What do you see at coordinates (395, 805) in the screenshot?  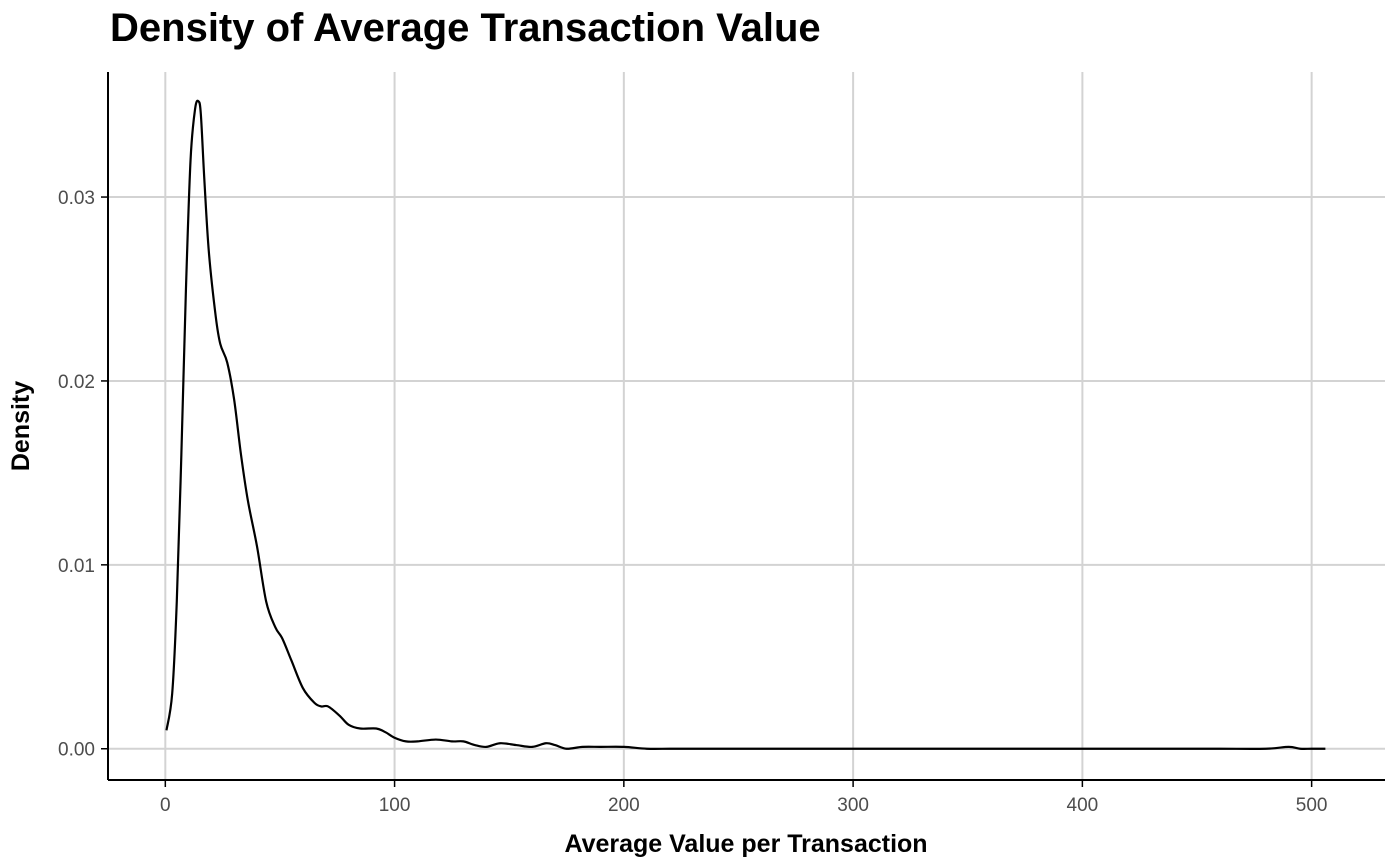 I see `x-tick-label: 100` at bounding box center [395, 805].